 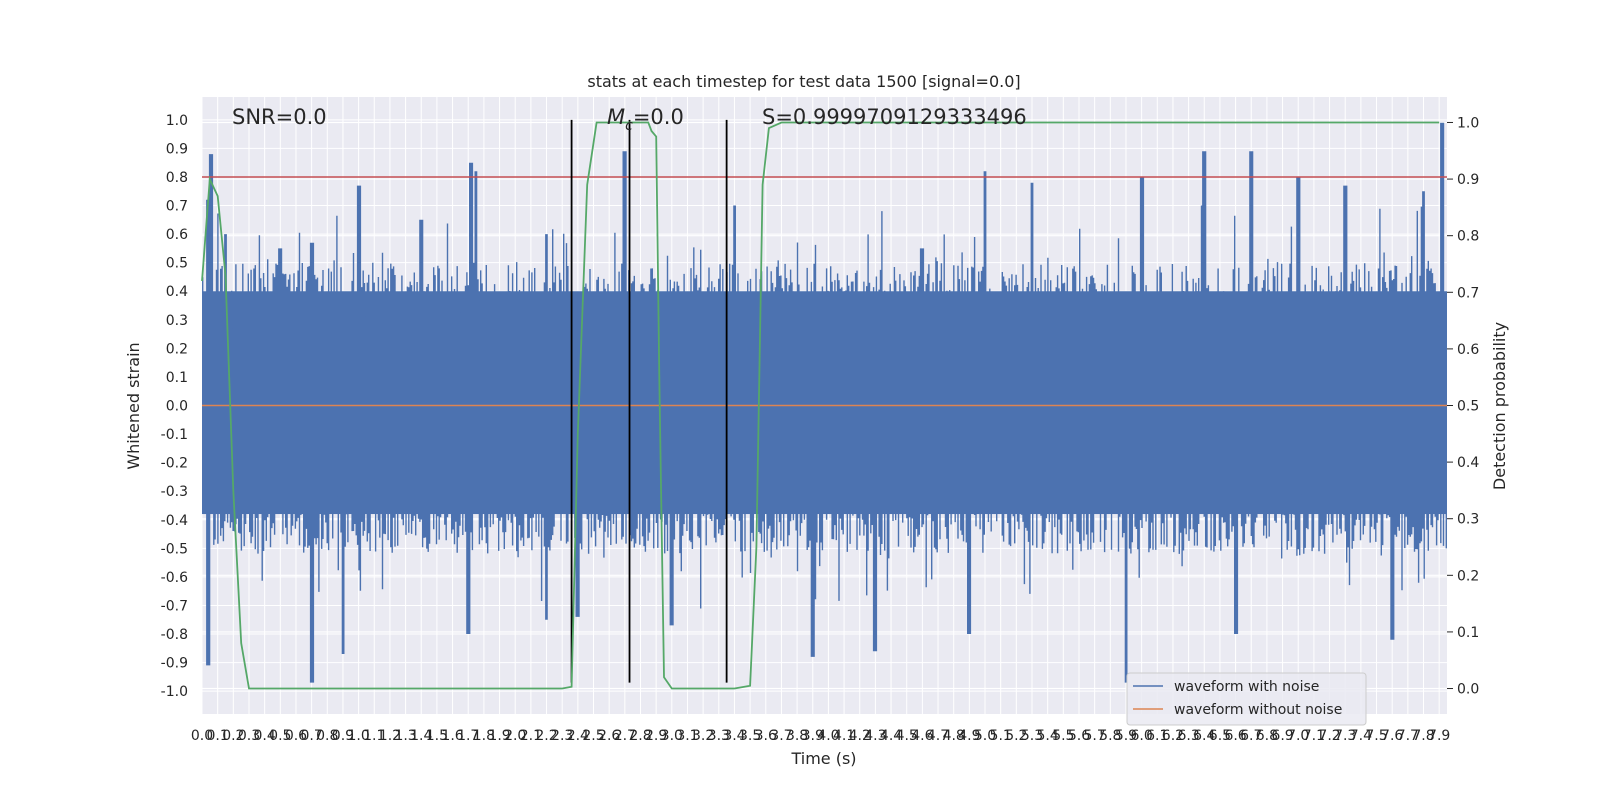 I want to click on x-tick-label: 1.4, so click(x=421, y=736).